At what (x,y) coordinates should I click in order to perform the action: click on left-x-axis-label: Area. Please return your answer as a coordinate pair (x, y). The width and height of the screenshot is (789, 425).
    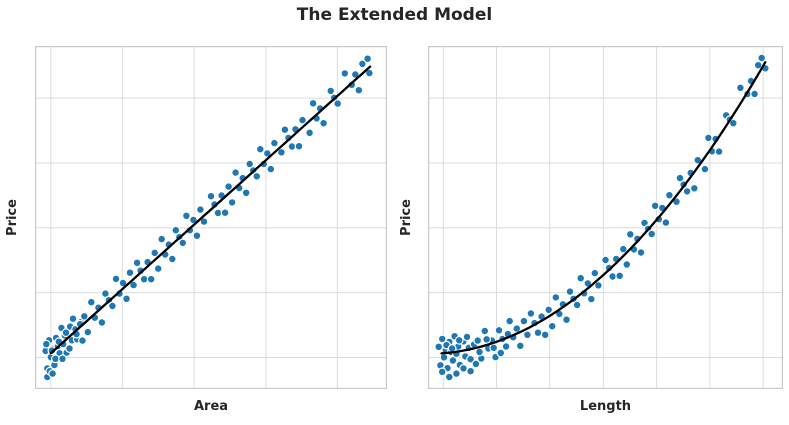
    Looking at the image, I should click on (211, 406).